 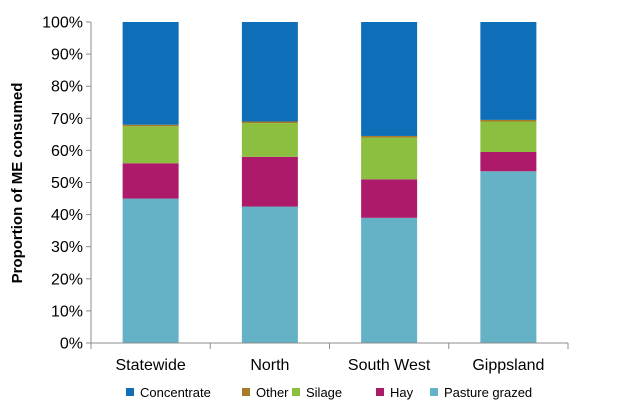 What do you see at coordinates (269, 122) in the screenshot?
I see `bar-north-other` at bounding box center [269, 122].